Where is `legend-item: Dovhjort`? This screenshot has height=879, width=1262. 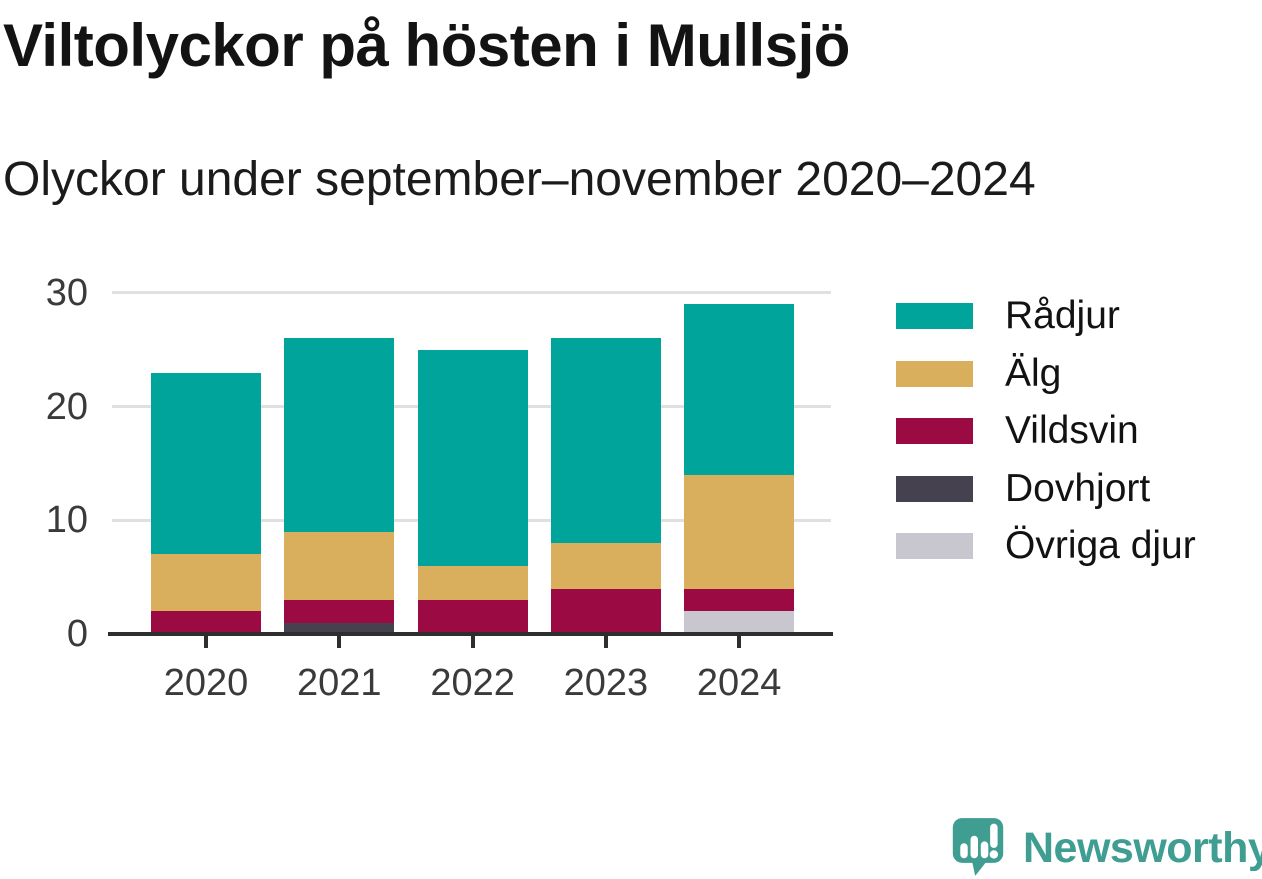
legend-item: Dovhjort is located at coordinates (1023, 488).